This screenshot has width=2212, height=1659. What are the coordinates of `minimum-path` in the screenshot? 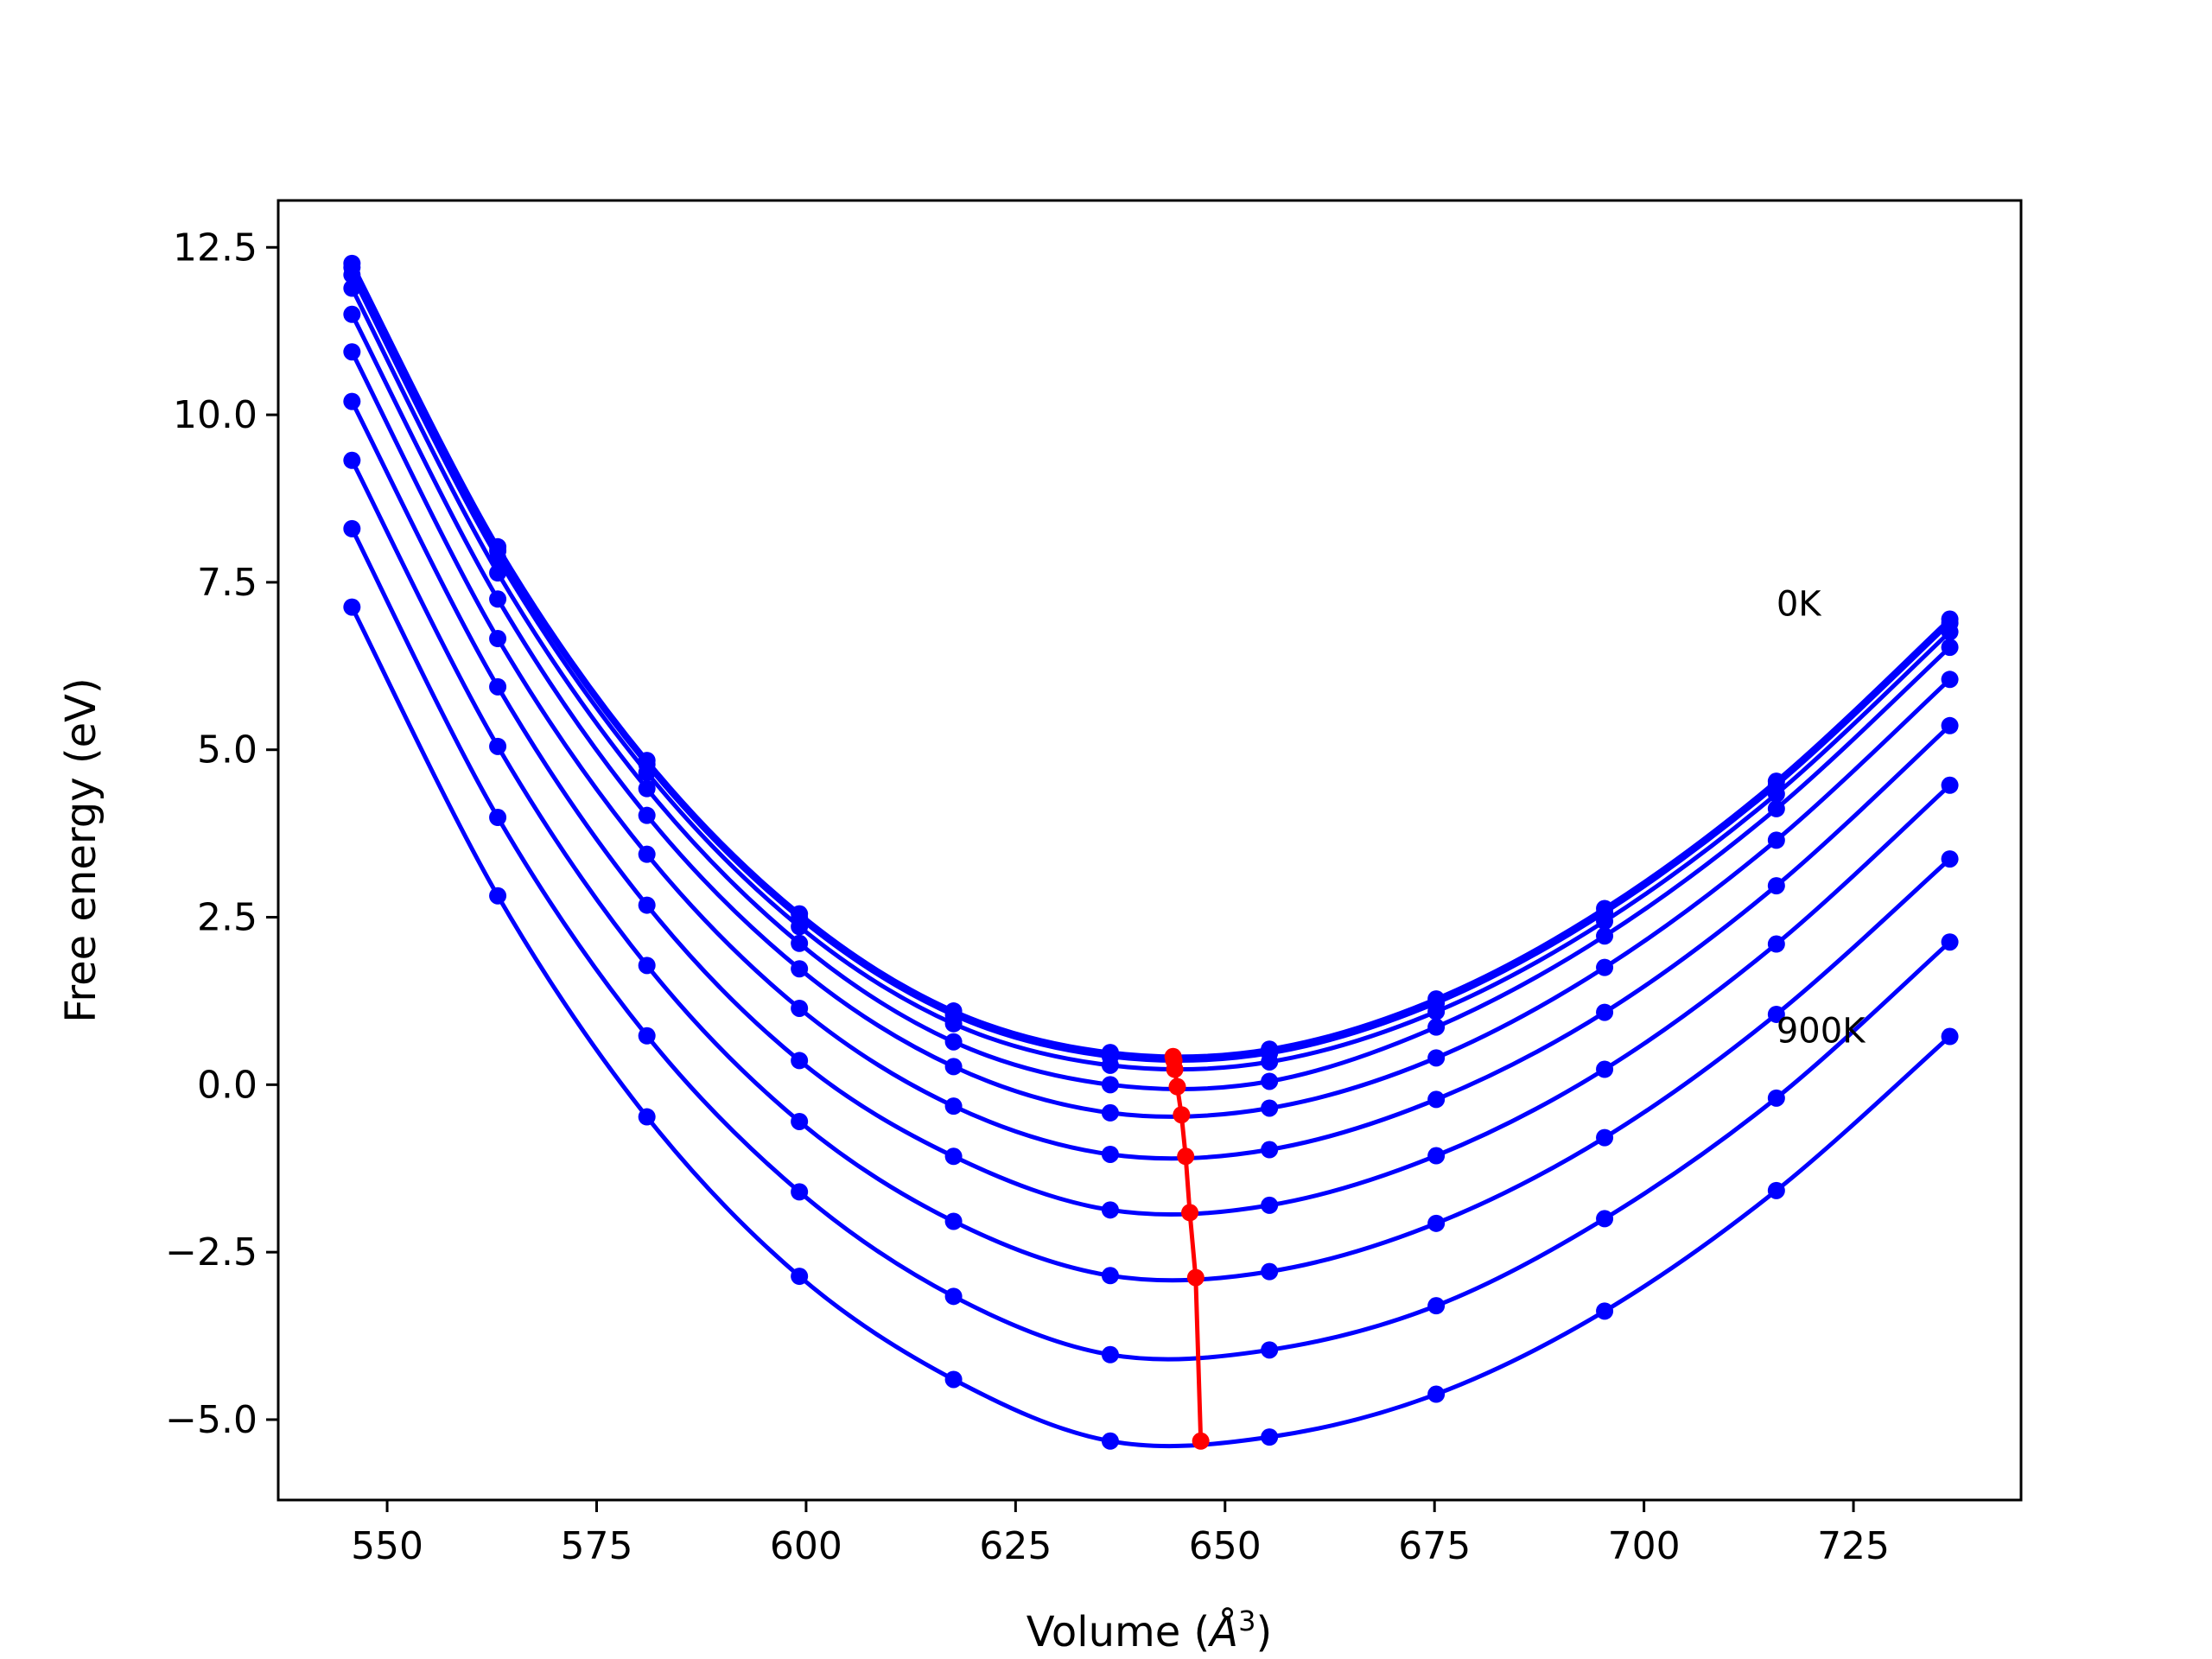 It's located at (1187, 1248).